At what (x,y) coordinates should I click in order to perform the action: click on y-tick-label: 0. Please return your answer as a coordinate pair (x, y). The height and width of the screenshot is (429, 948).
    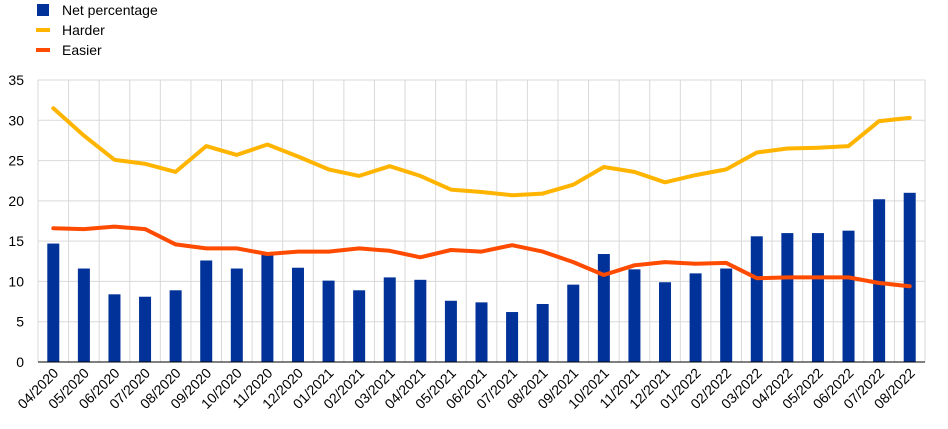
    Looking at the image, I should click on (20, 362).